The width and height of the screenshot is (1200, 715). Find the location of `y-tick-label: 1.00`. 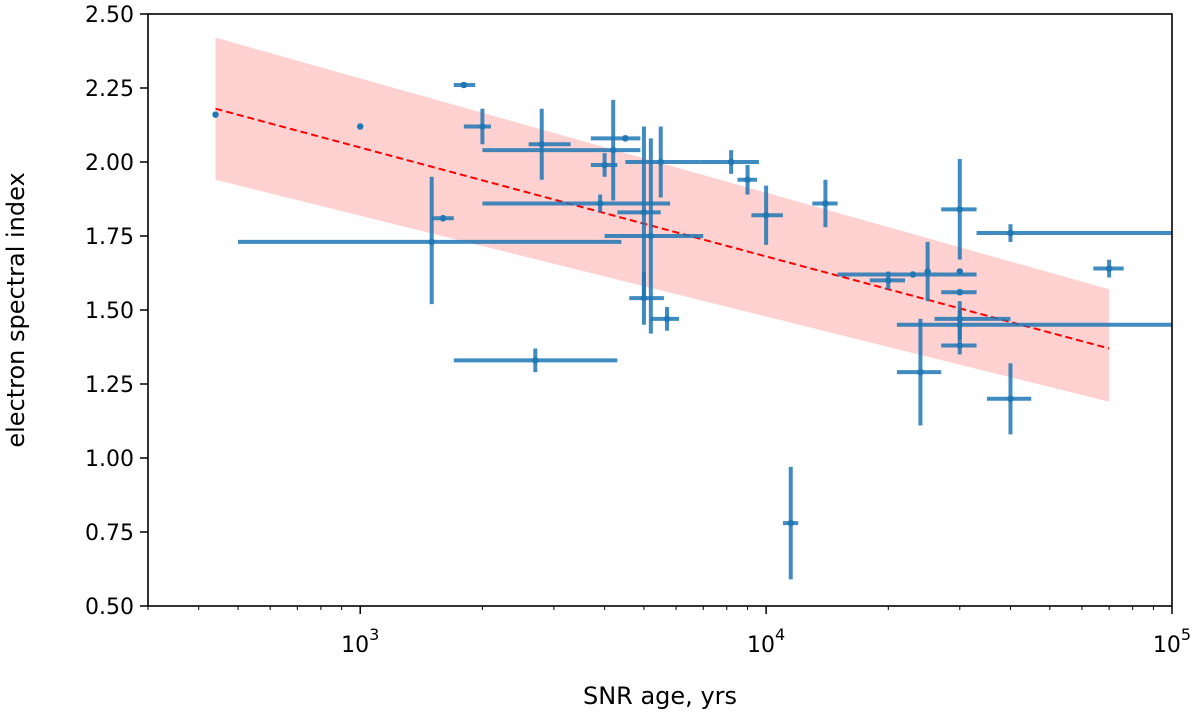

y-tick-label: 1.00 is located at coordinates (109, 459).